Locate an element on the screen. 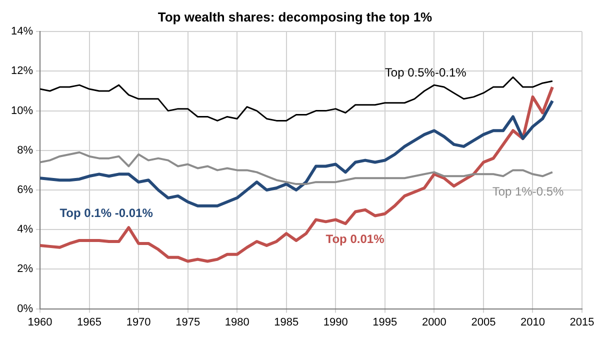  y-tick-label: 6% is located at coordinates (25, 190).